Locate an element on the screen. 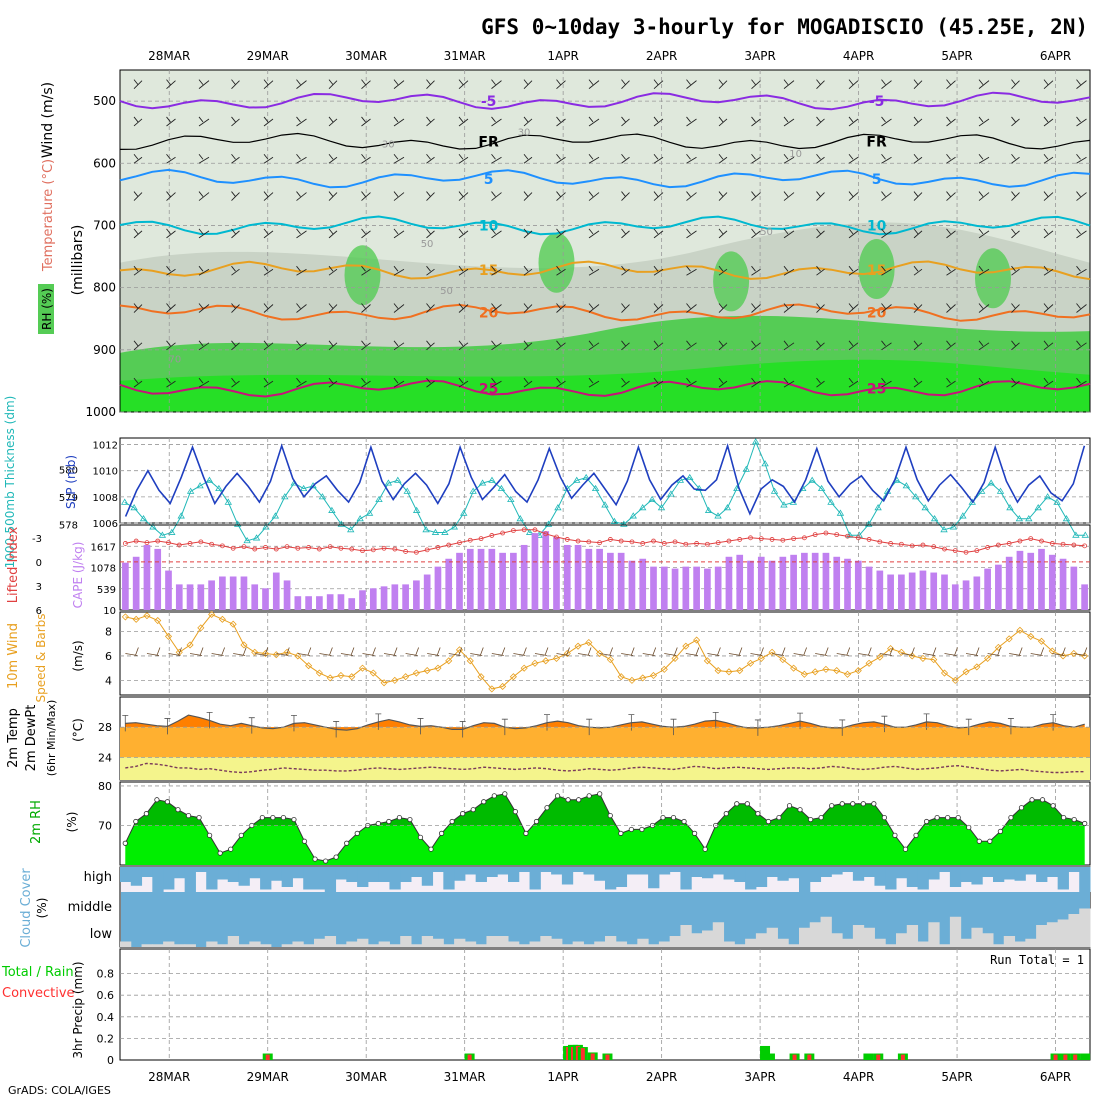 The image size is (1100, 1100). wind10m-frame is located at coordinates (605, 653).